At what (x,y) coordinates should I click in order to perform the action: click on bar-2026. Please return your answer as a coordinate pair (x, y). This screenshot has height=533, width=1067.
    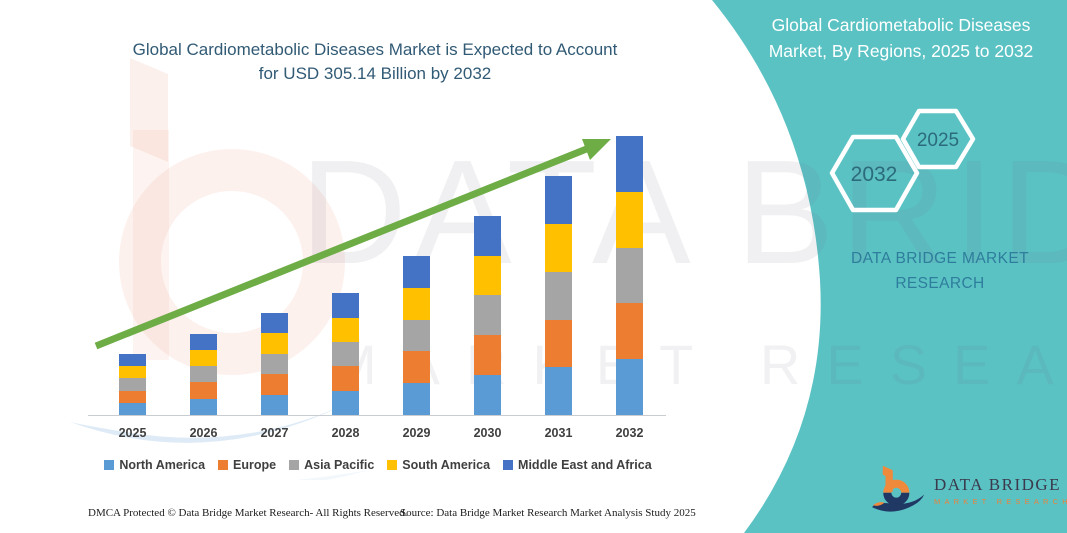
    Looking at the image, I should click on (203, 374).